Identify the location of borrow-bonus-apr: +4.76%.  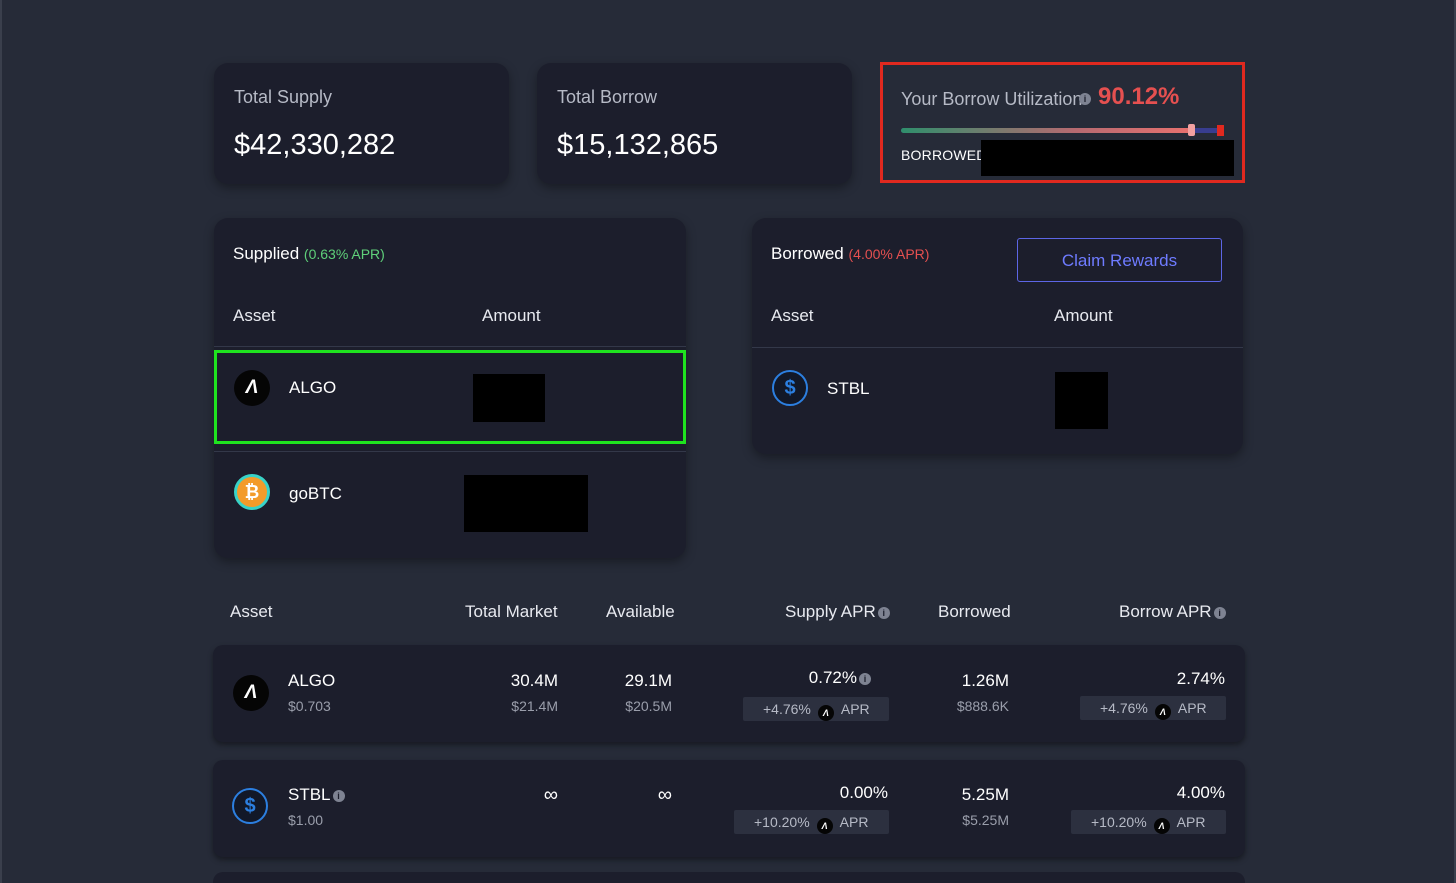
(1124, 708).